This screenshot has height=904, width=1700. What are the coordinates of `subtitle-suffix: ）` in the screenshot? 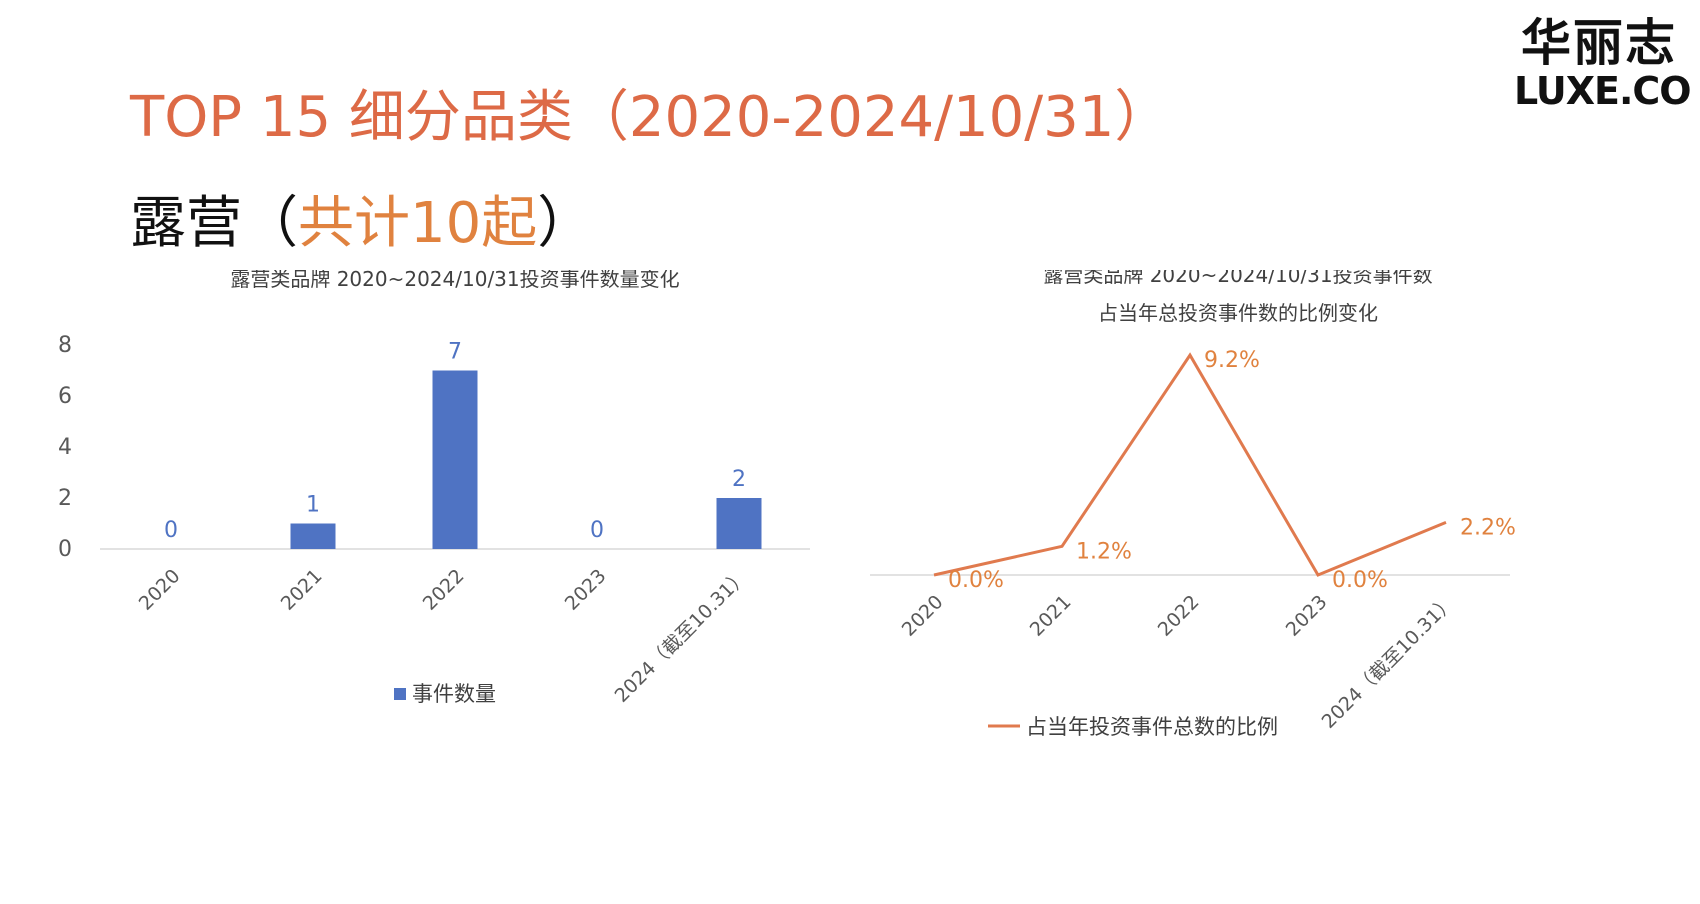 It's located at (565, 223).